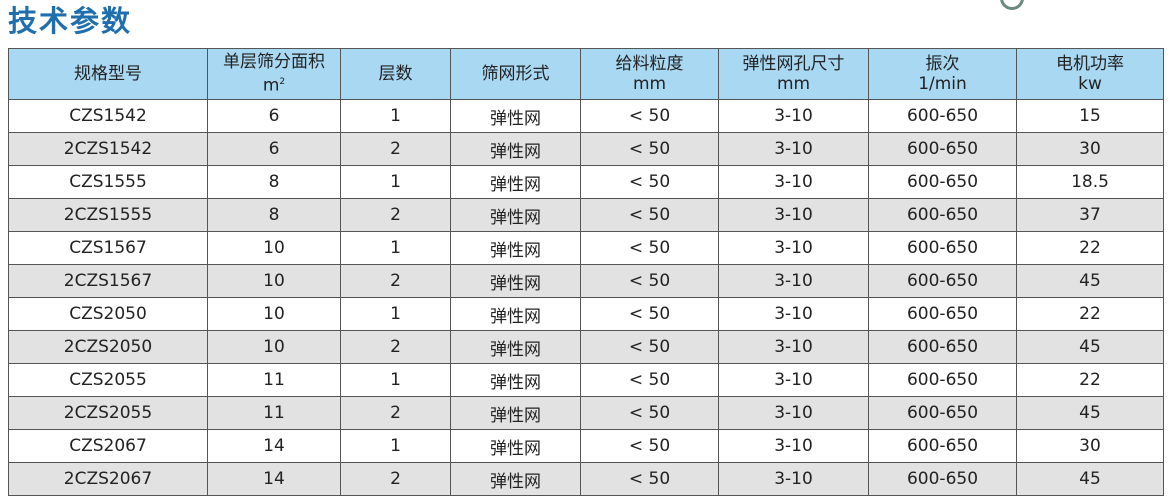 The width and height of the screenshot is (1170, 504). I want to click on column-header: 电机功率 kw, so click(1090, 74).